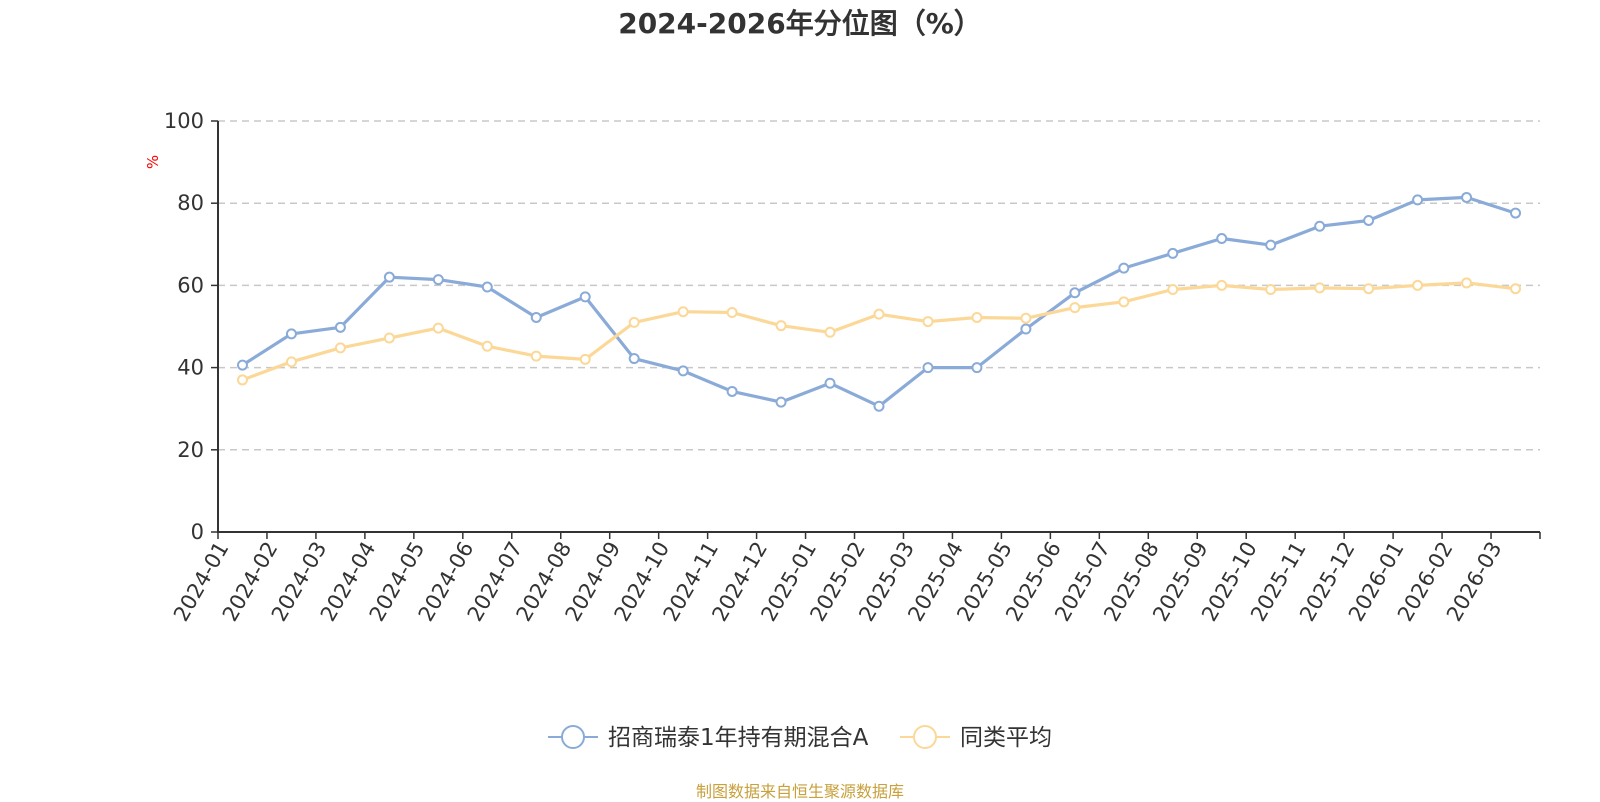  I want to click on y-tick-label: 100, so click(184, 121).